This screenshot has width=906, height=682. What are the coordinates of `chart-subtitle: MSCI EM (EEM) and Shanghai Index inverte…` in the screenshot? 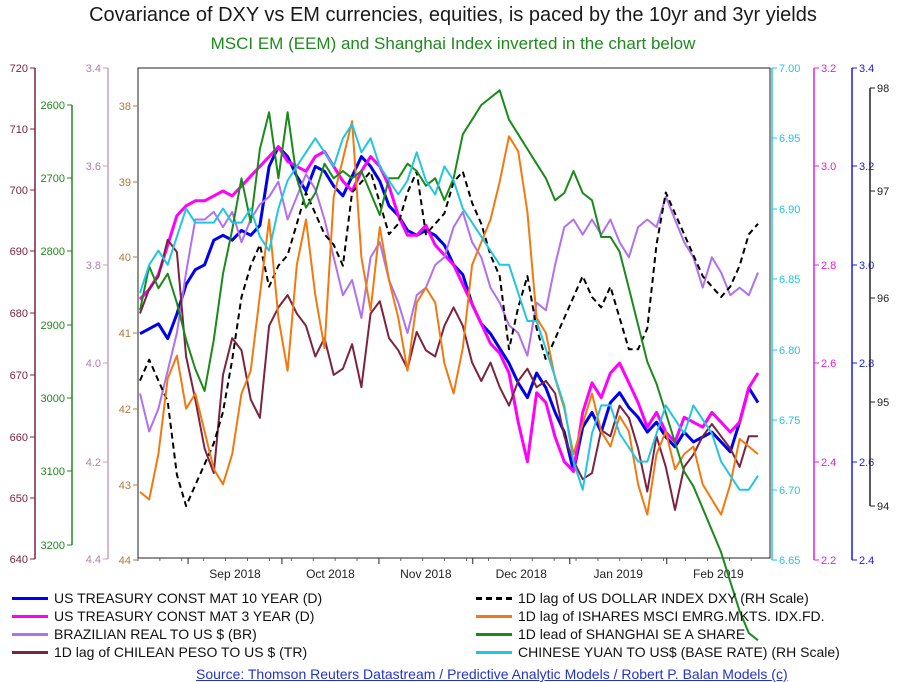 It's located at (453, 43).